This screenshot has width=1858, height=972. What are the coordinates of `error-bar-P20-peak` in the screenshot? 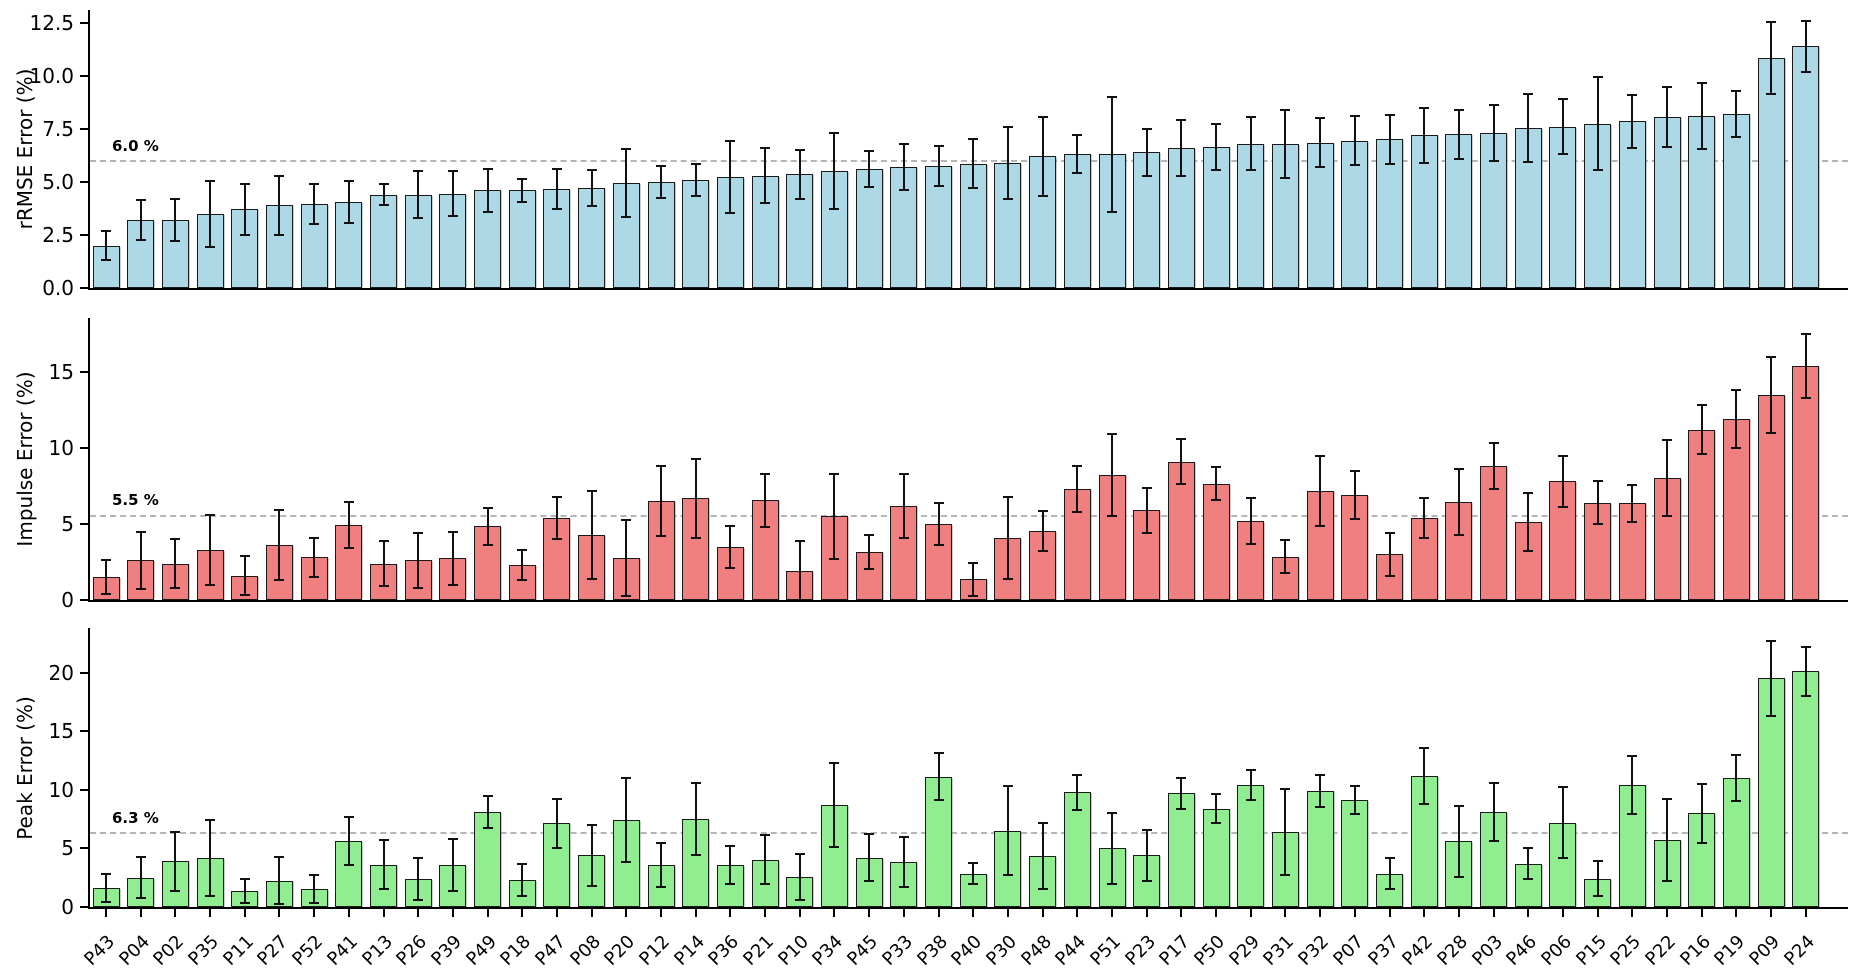 It's located at (626, 820).